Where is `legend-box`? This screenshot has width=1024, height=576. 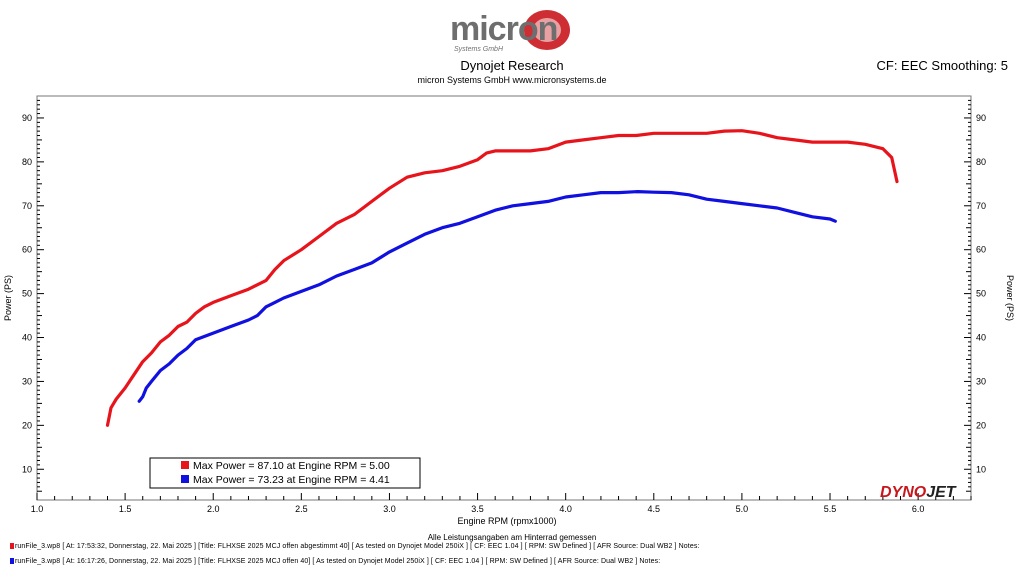
legend-box is located at coordinates (285, 473).